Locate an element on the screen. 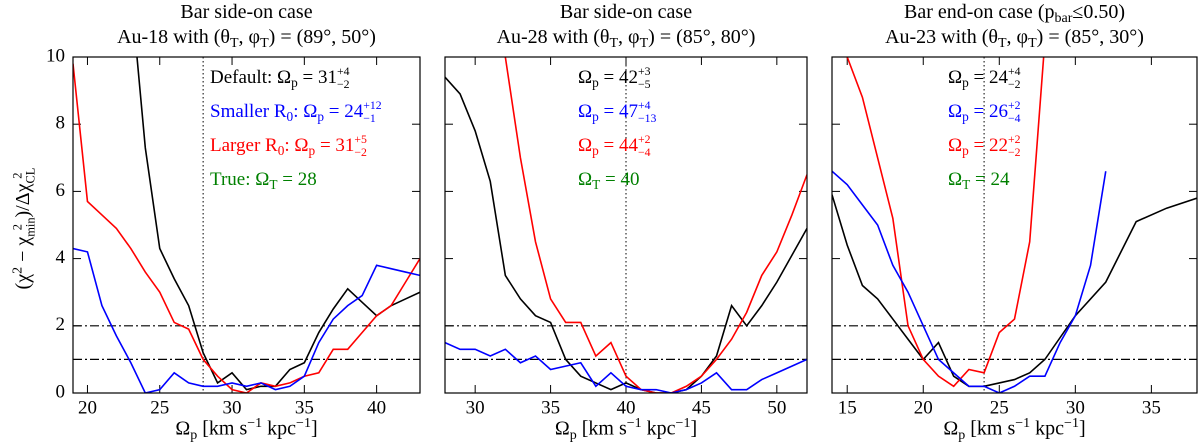 This screenshot has height=447, width=1200. text-run: ) = (85°, 30°) is located at coordinates (1090, 37).